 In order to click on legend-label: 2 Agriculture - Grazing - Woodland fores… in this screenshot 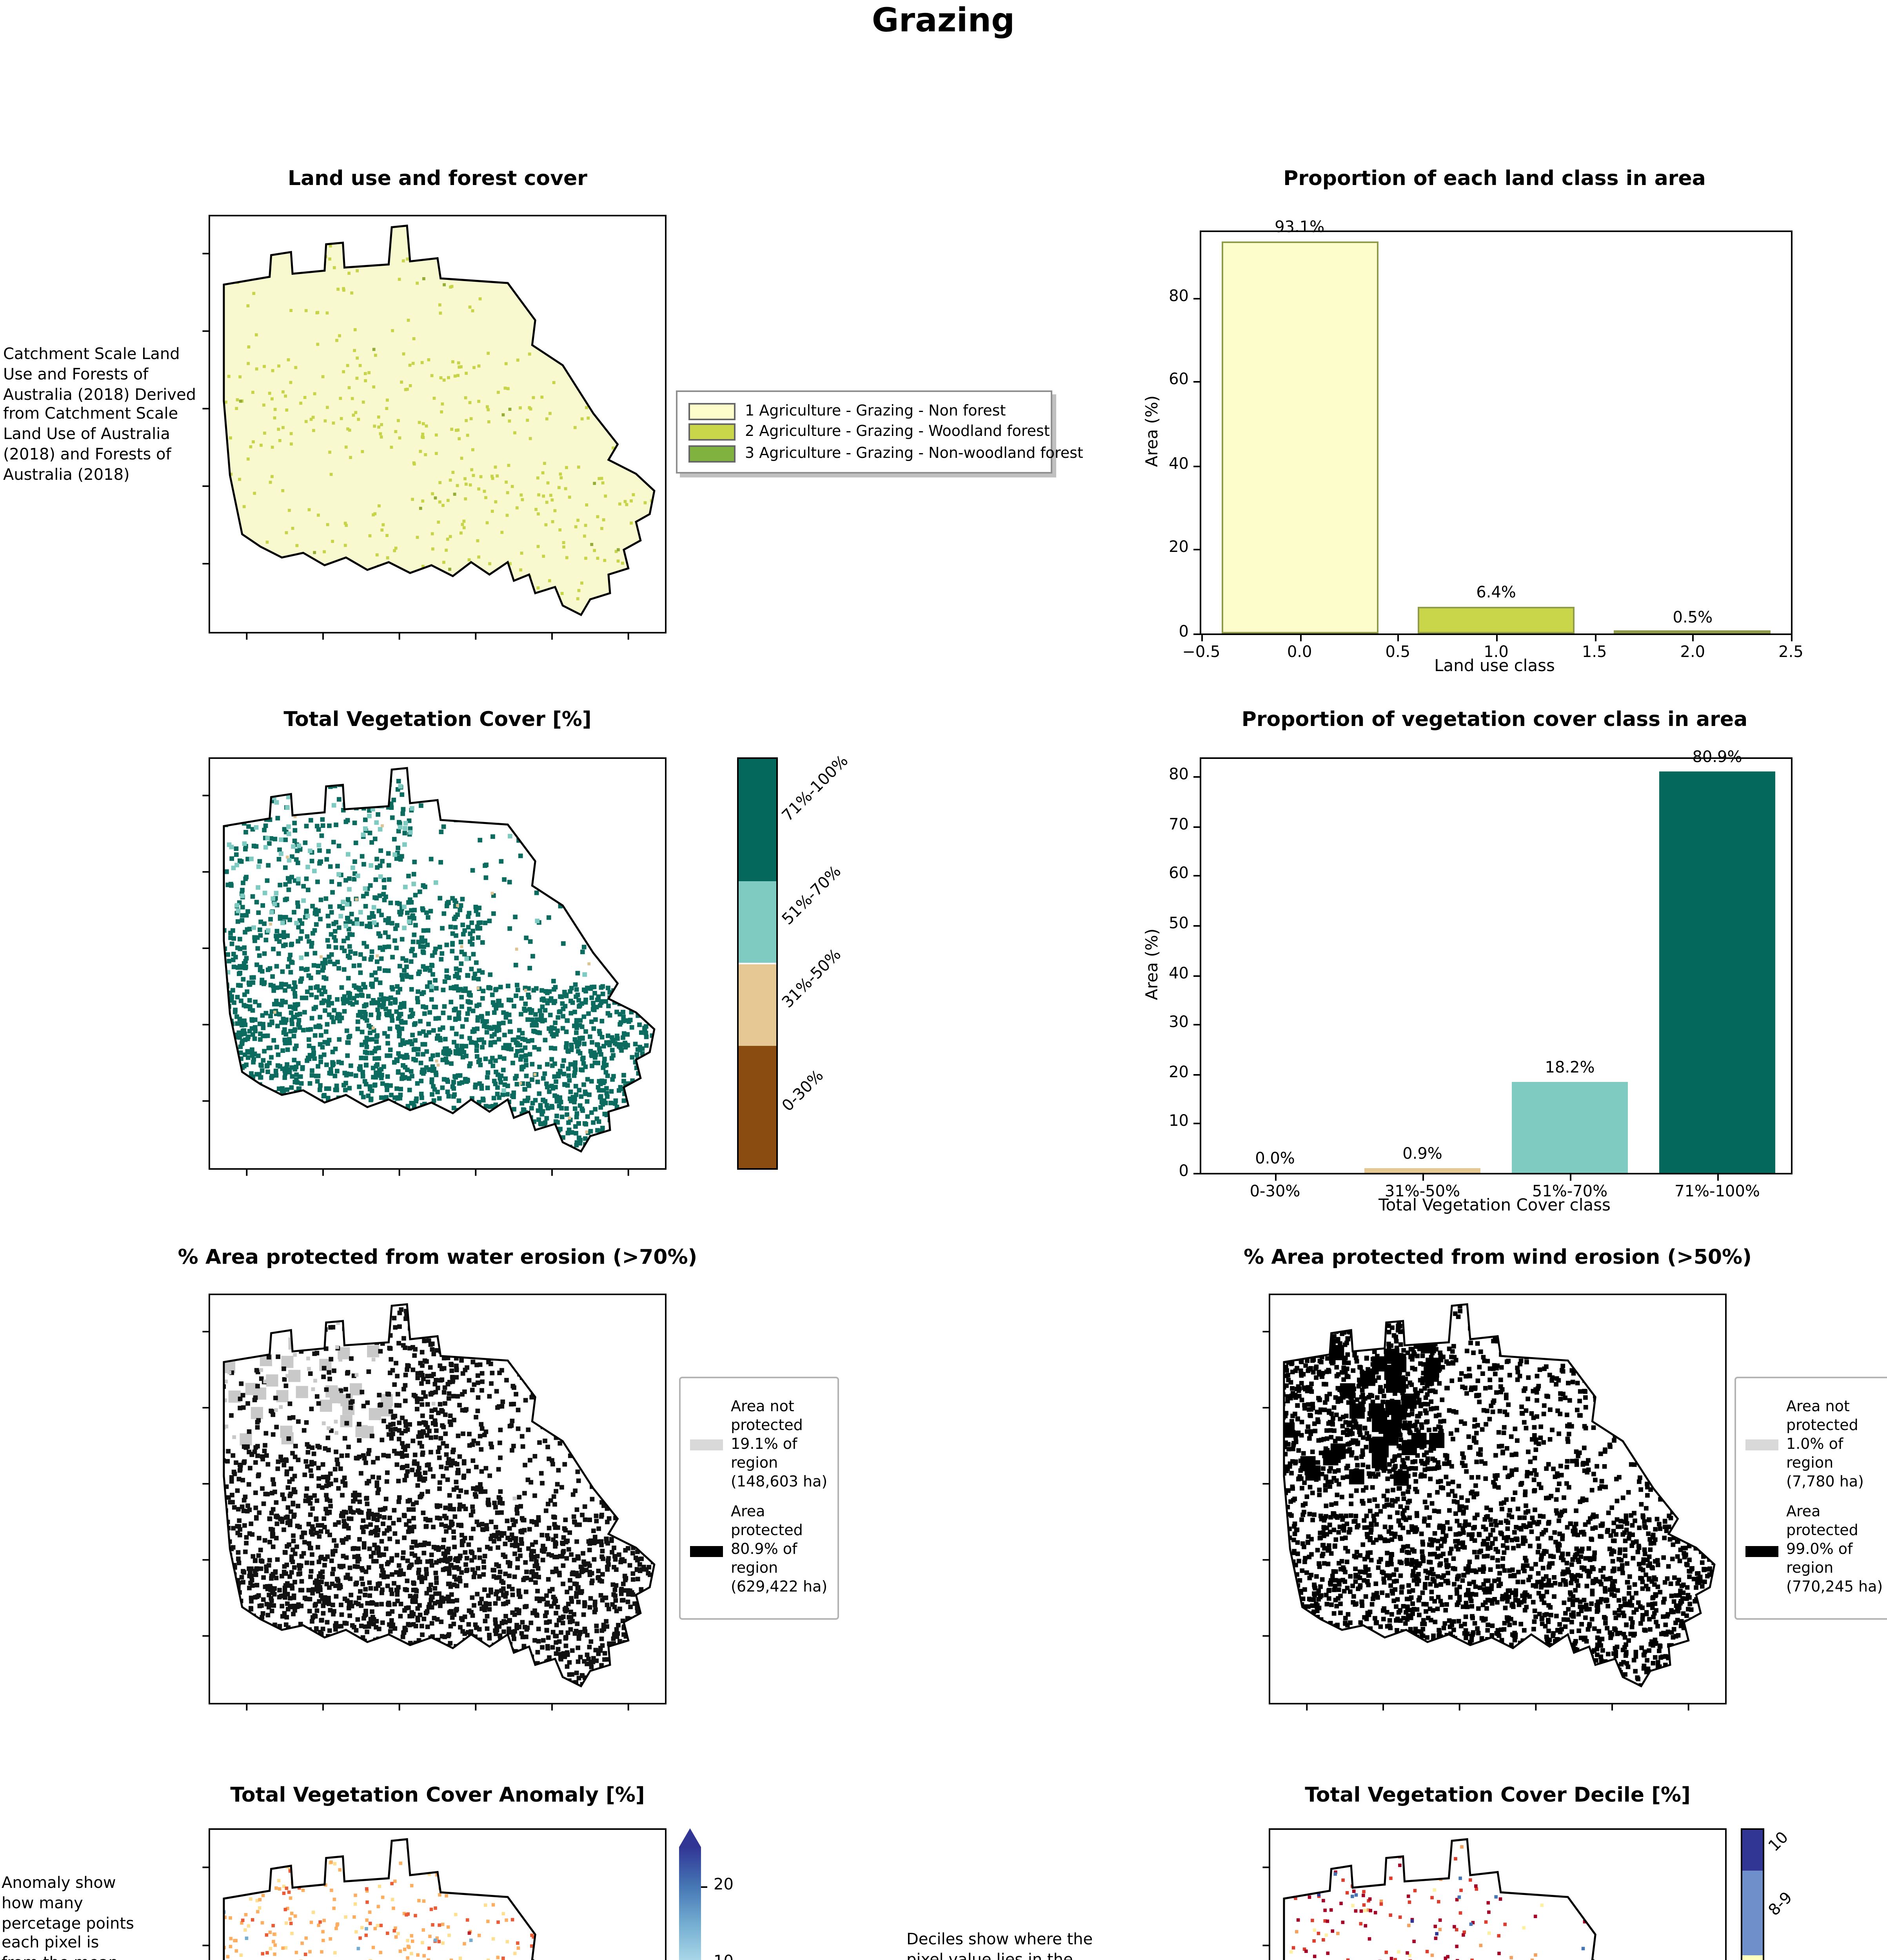, I will do `click(897, 432)`.